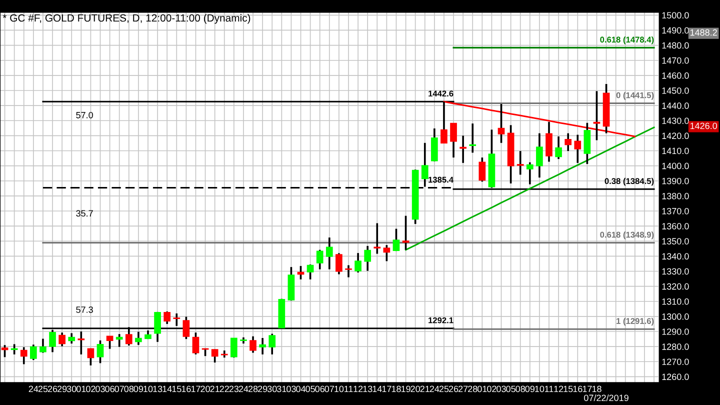  I want to click on series-label: 1292.1, so click(441, 320).